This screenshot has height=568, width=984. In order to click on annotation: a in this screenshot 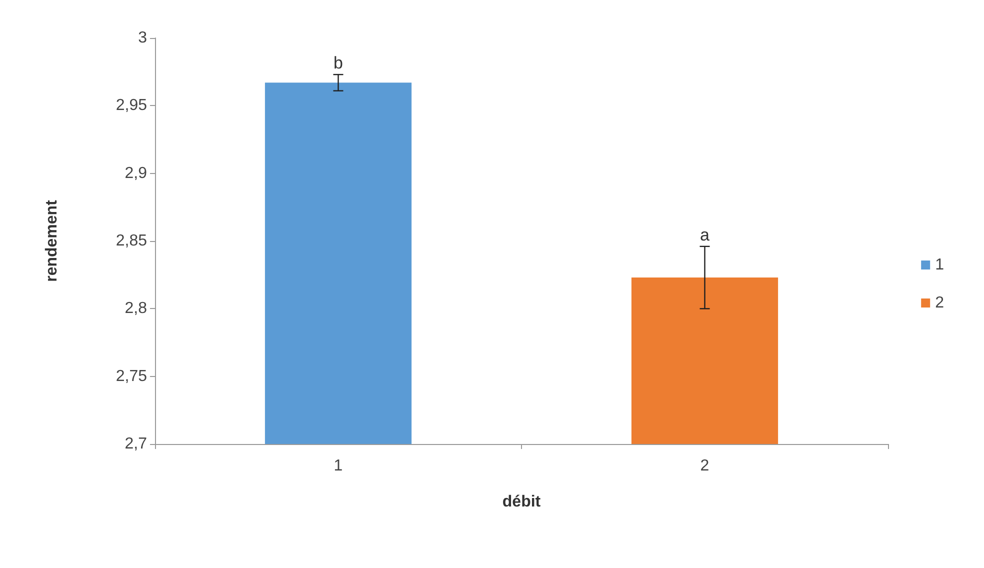, I will do `click(705, 234)`.